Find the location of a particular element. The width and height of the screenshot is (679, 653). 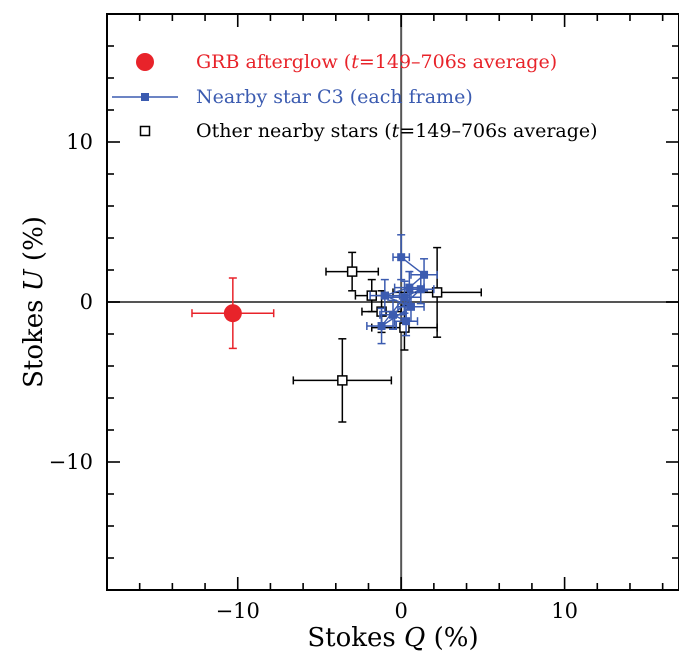

data-series is located at coordinates (337, 328).